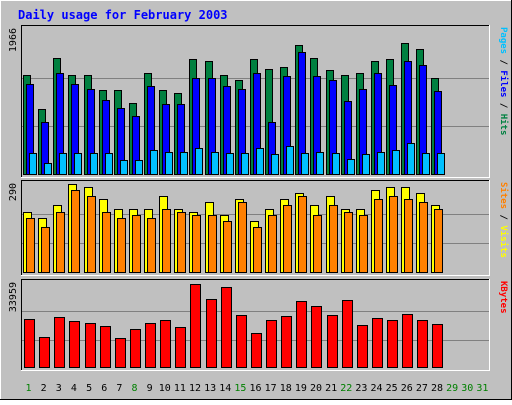  I want to click on x-tick-label: 2, so click(44, 388).